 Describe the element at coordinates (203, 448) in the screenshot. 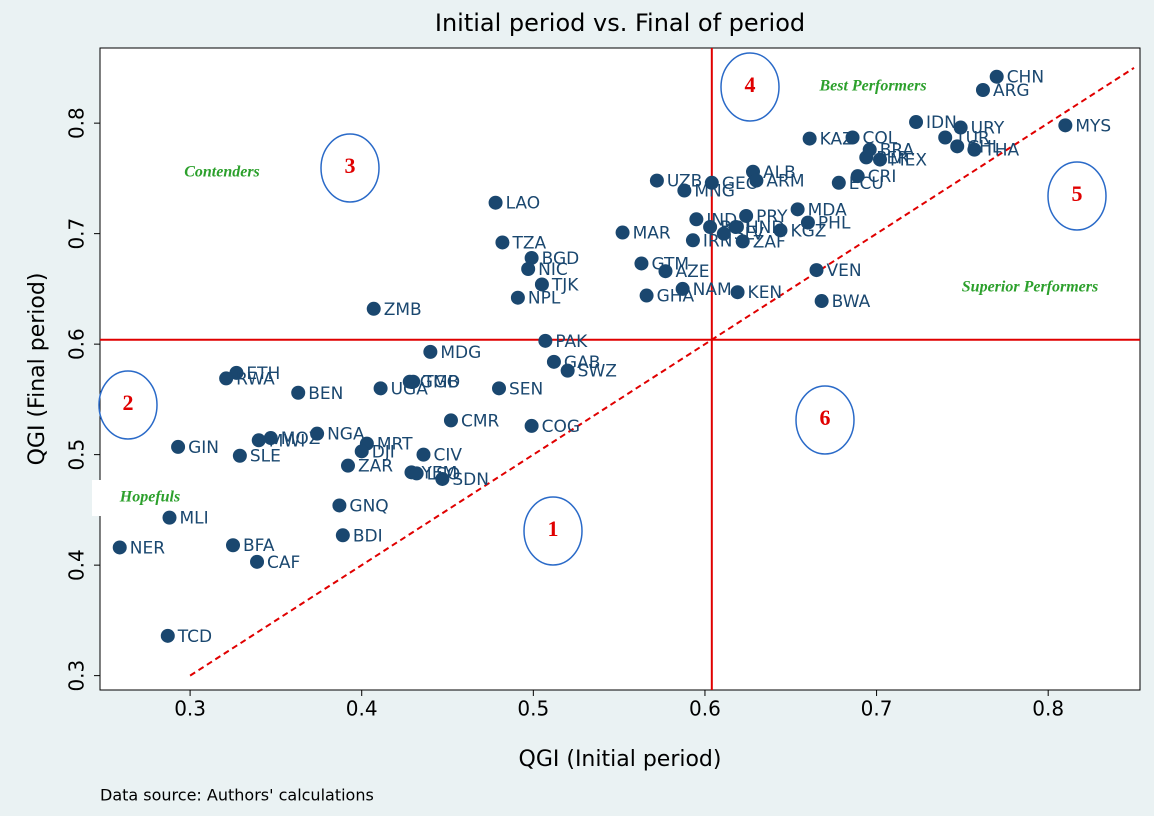

I see `point-label: GIN` at that location.